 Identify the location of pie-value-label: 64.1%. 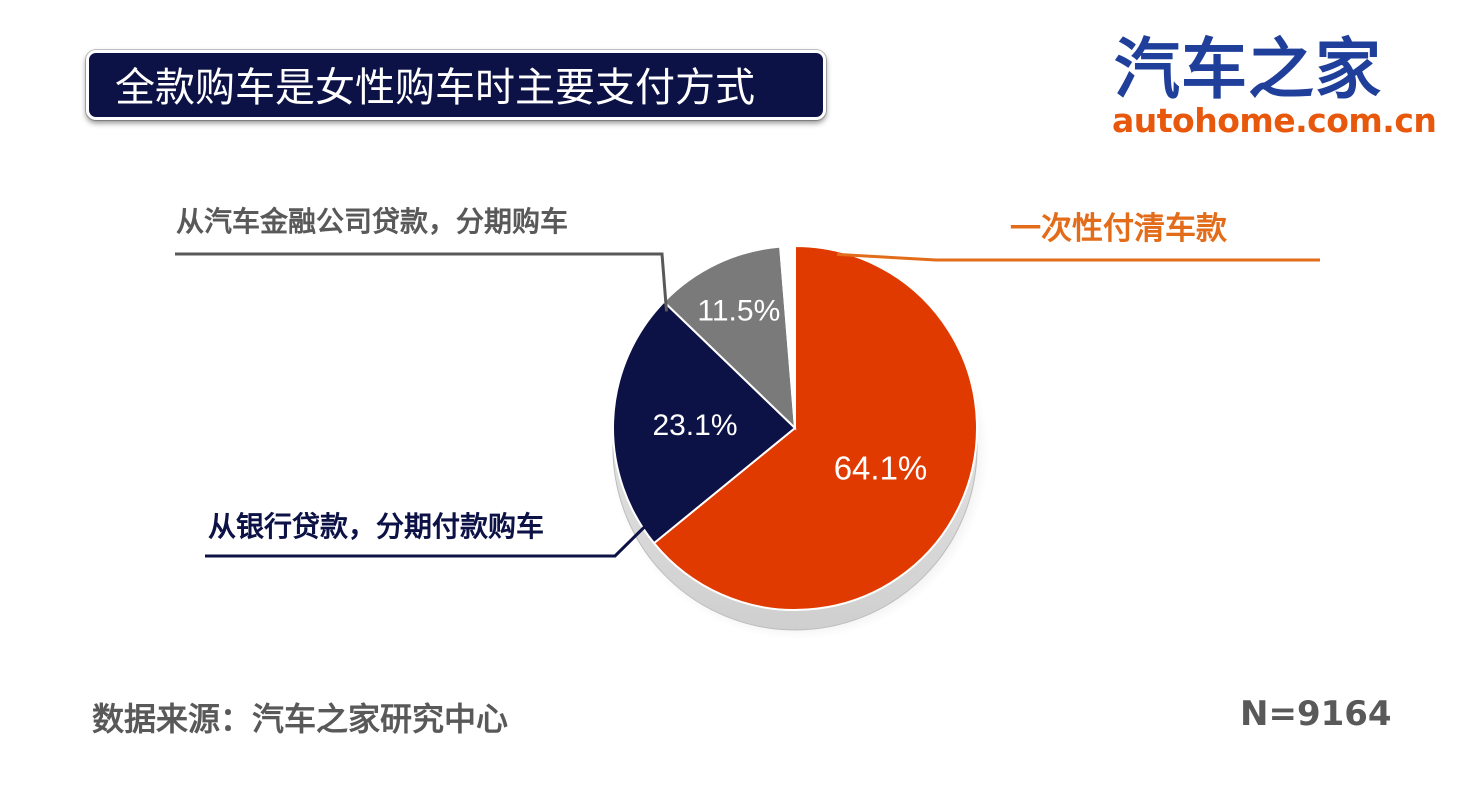
(881, 468).